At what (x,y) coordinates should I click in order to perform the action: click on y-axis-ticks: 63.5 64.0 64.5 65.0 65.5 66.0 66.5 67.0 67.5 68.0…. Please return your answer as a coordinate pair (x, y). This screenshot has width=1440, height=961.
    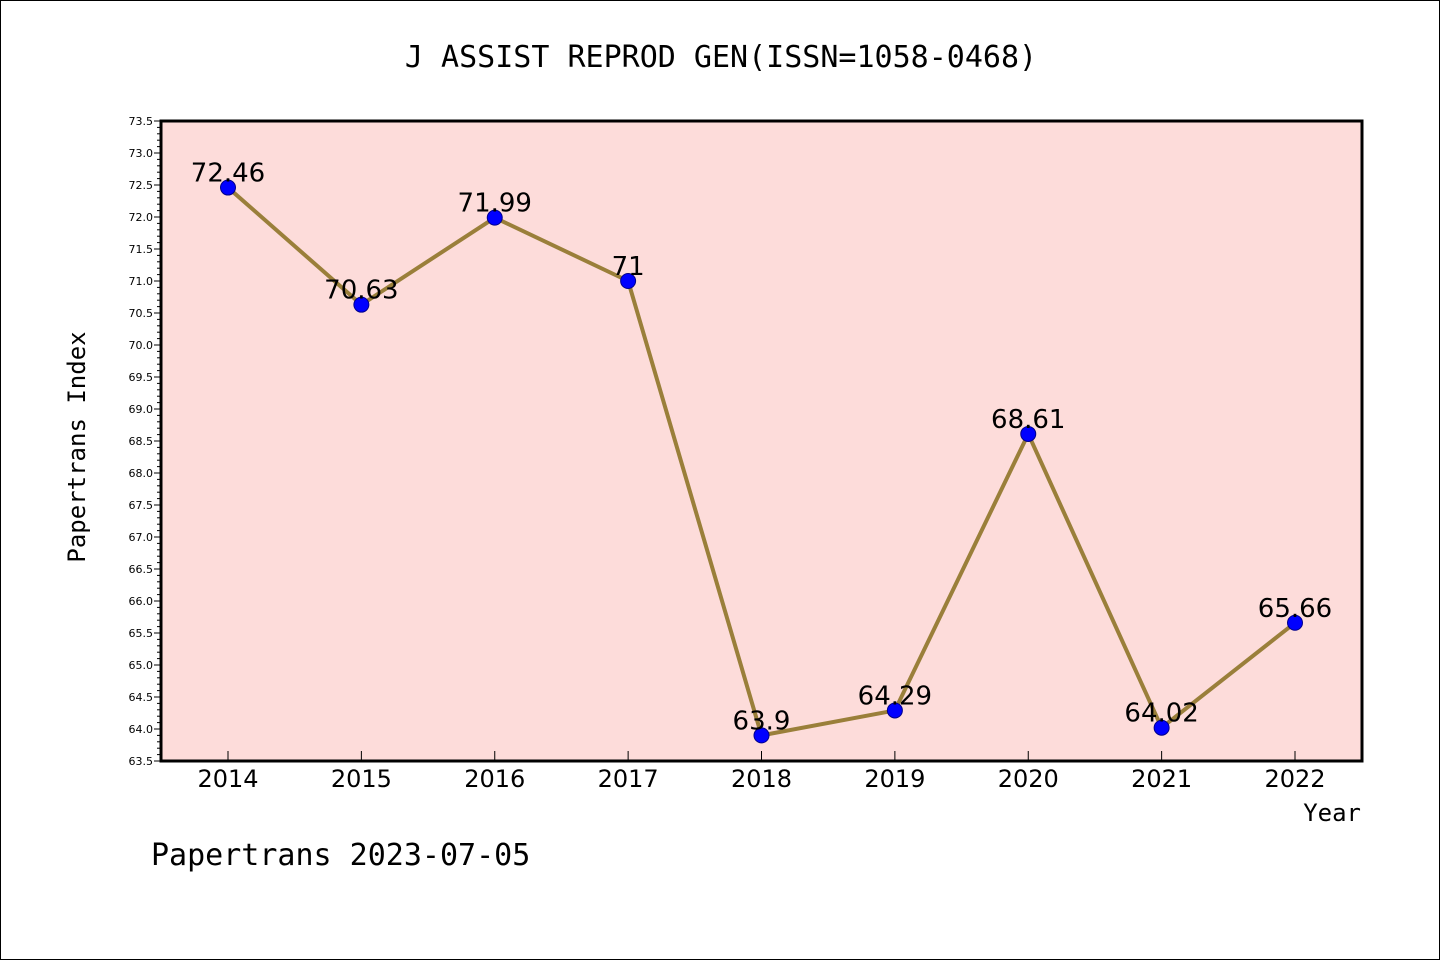
    Looking at the image, I should click on (145, 441).